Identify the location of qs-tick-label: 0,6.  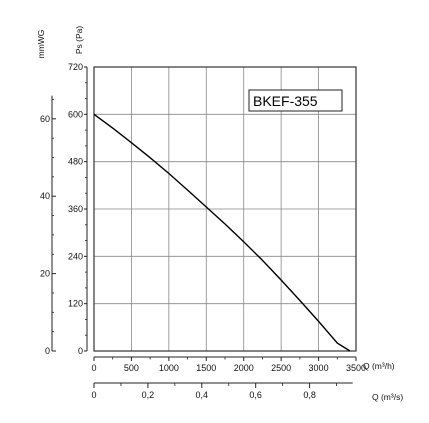
(255, 395).